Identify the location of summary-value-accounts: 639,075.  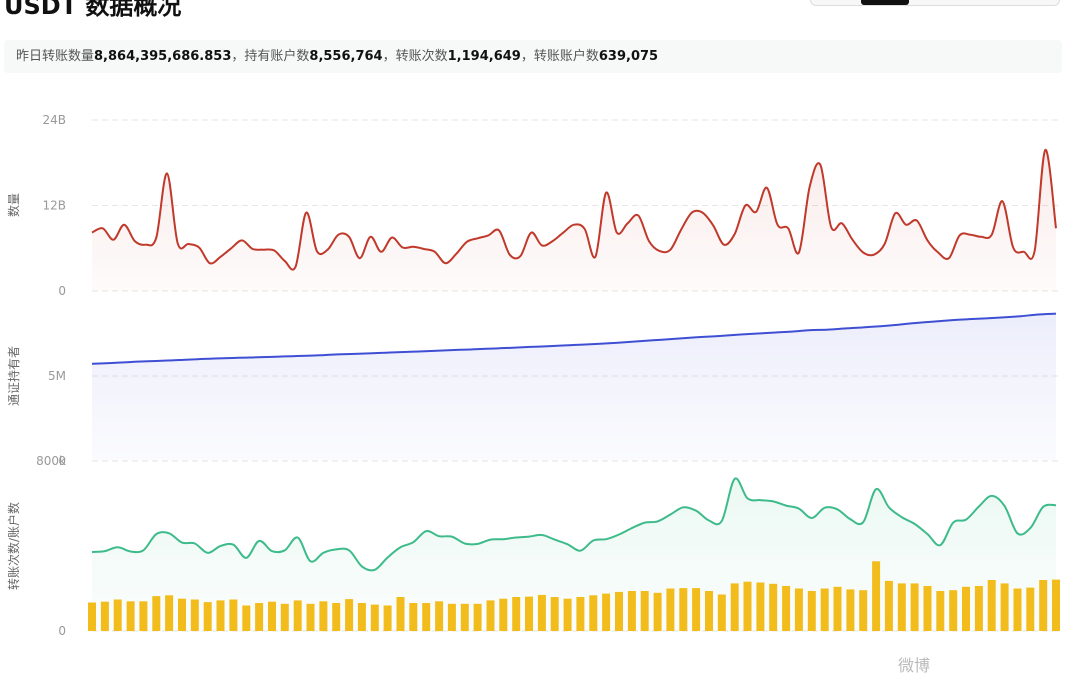
(628, 56).